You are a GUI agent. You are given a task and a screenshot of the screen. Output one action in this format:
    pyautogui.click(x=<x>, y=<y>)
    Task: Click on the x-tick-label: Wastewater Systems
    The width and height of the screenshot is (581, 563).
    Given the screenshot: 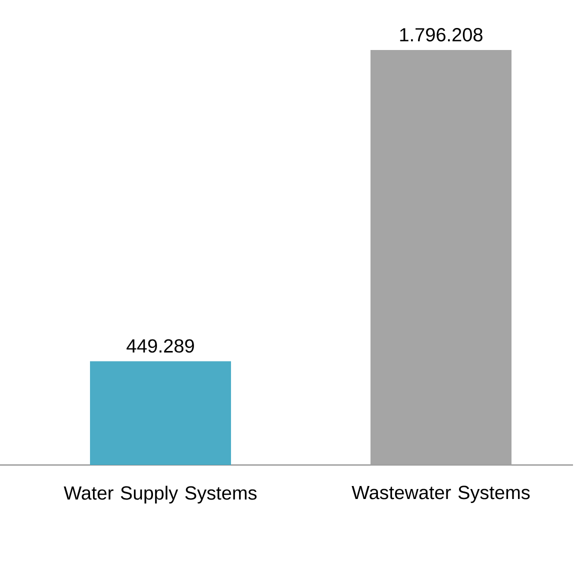 What is the action you would take?
    pyautogui.click(x=441, y=494)
    